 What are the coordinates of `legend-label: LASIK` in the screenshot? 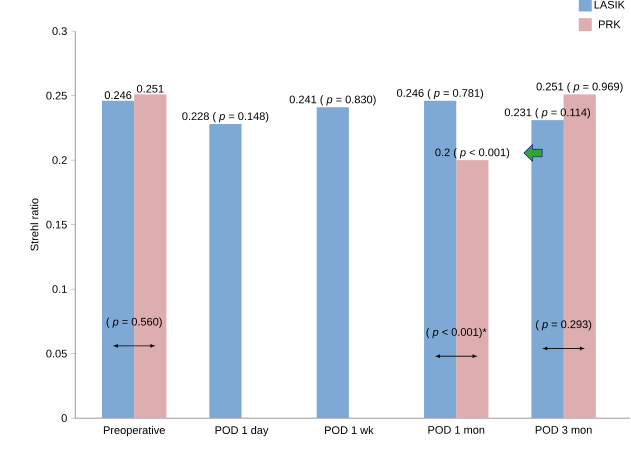 It's located at (609, 4).